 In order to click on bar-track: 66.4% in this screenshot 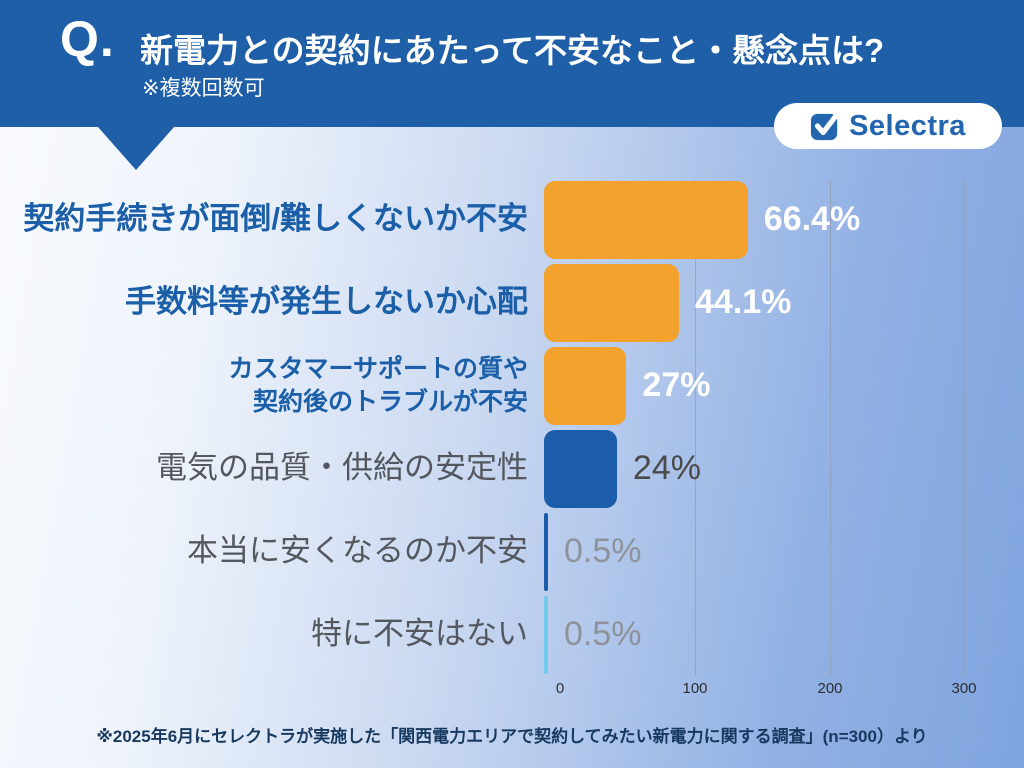, I will do `click(784, 219)`.